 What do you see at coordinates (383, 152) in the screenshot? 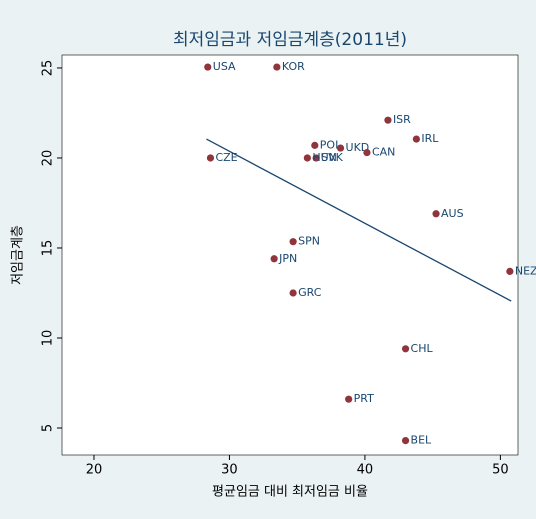
I see `point-label: CAN` at bounding box center [383, 152].